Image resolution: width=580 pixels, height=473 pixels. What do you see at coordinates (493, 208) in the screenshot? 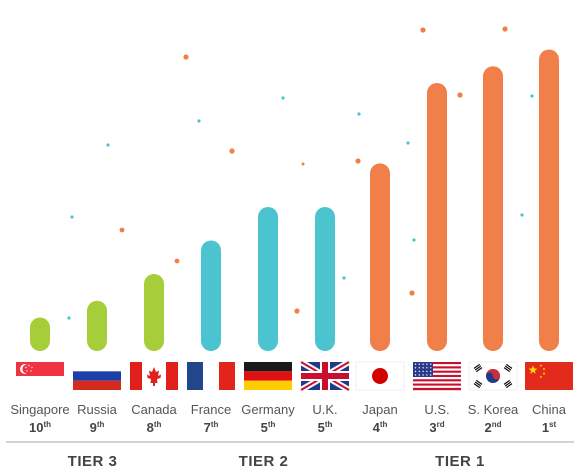
I see `bar-s-korea` at bounding box center [493, 208].